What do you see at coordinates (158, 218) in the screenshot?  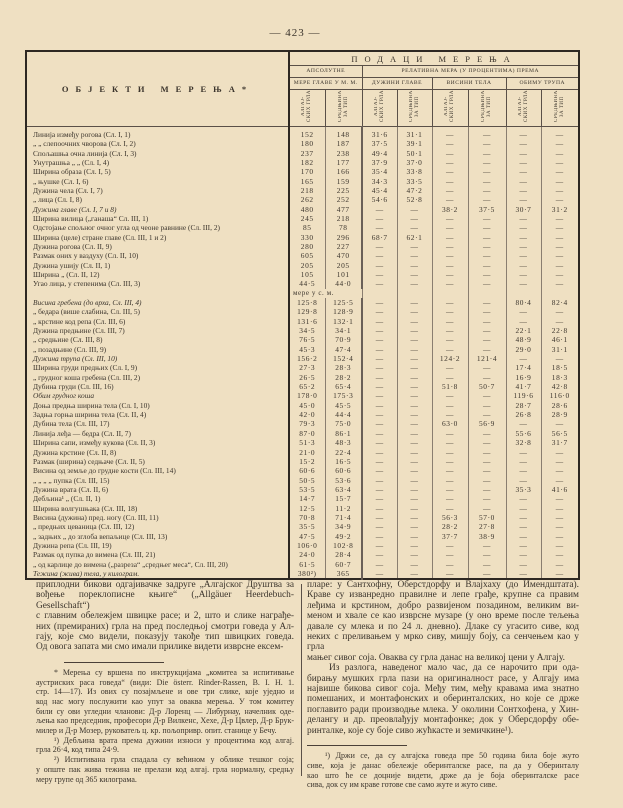 I see `row-label: Ширина вилица („ганаша“ Сл. III, 1)` at bounding box center [158, 218].